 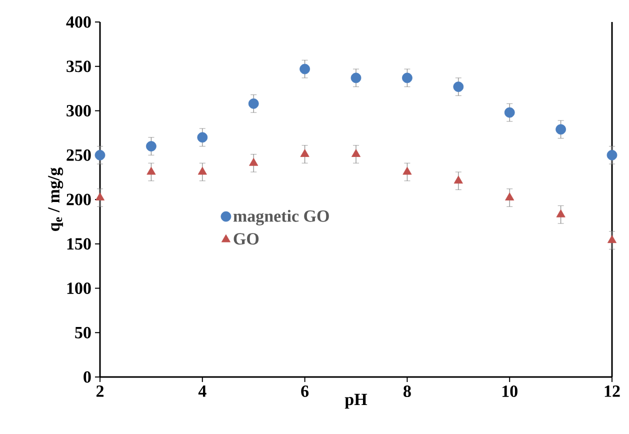 I want to click on y-tick-label: 150, so click(x=79, y=244).